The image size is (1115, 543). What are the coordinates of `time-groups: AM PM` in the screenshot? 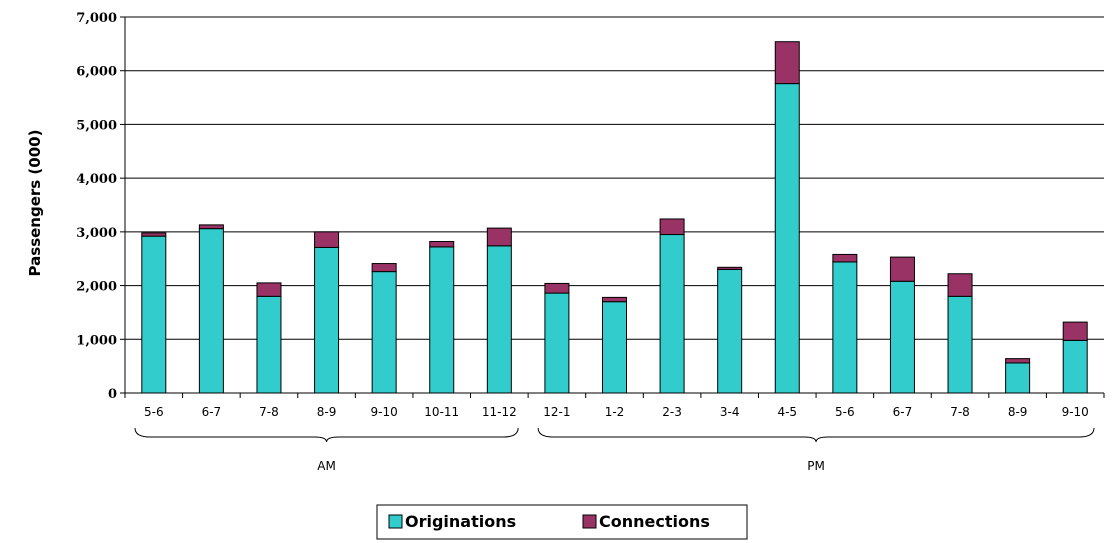 It's located at (614, 450).